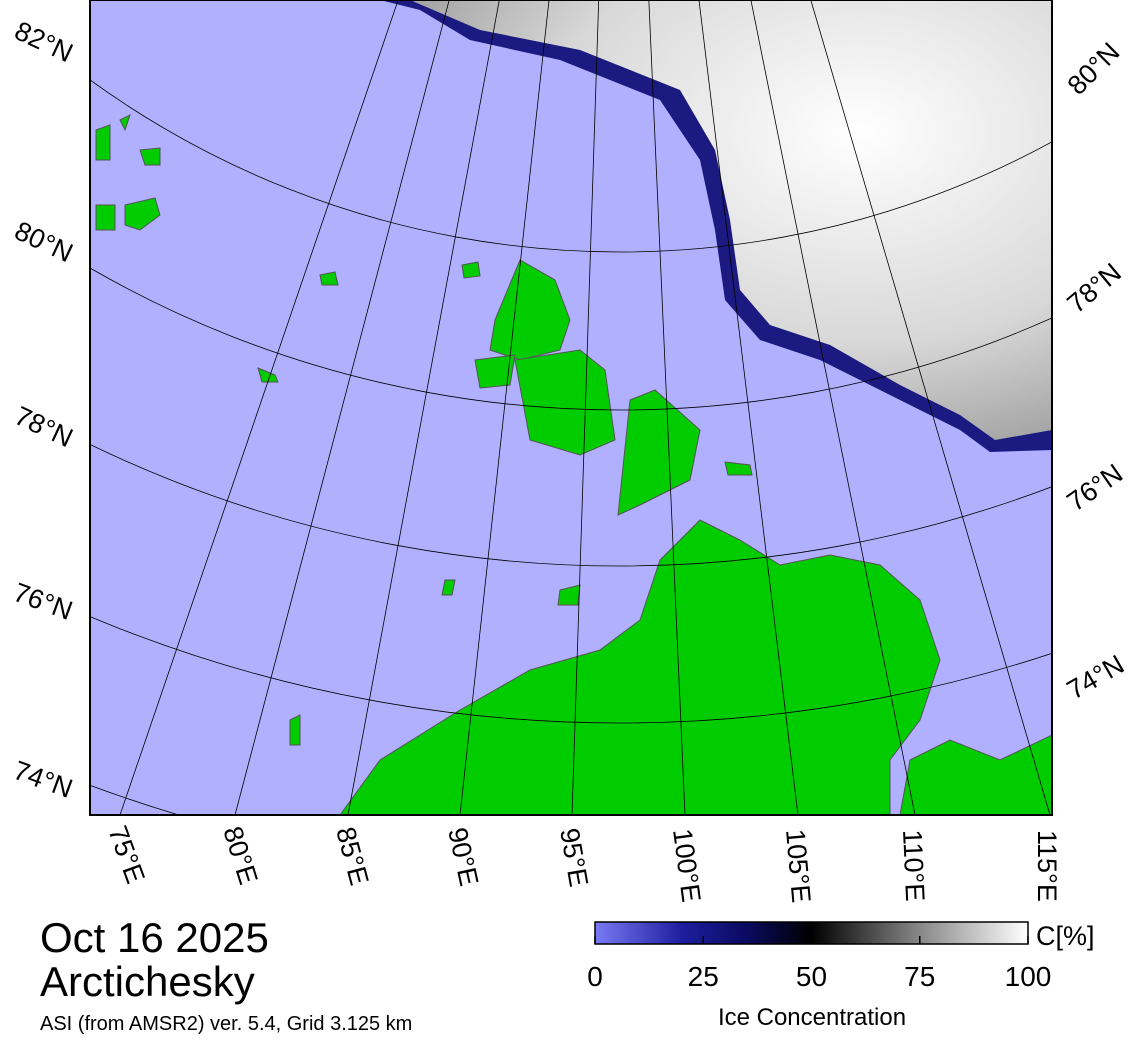 The width and height of the screenshot is (1140, 1042). I want to click on date: Oct 16 2025, so click(154, 937).